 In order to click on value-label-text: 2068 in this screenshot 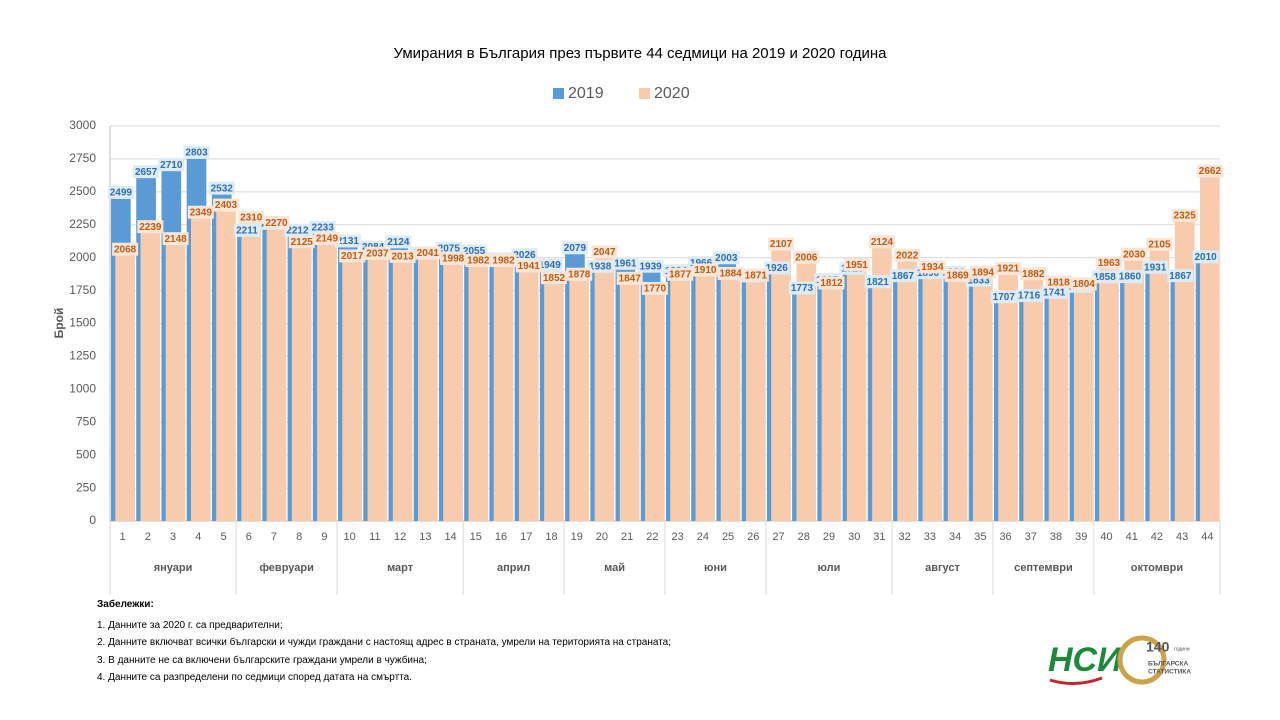, I will do `click(125, 249)`.